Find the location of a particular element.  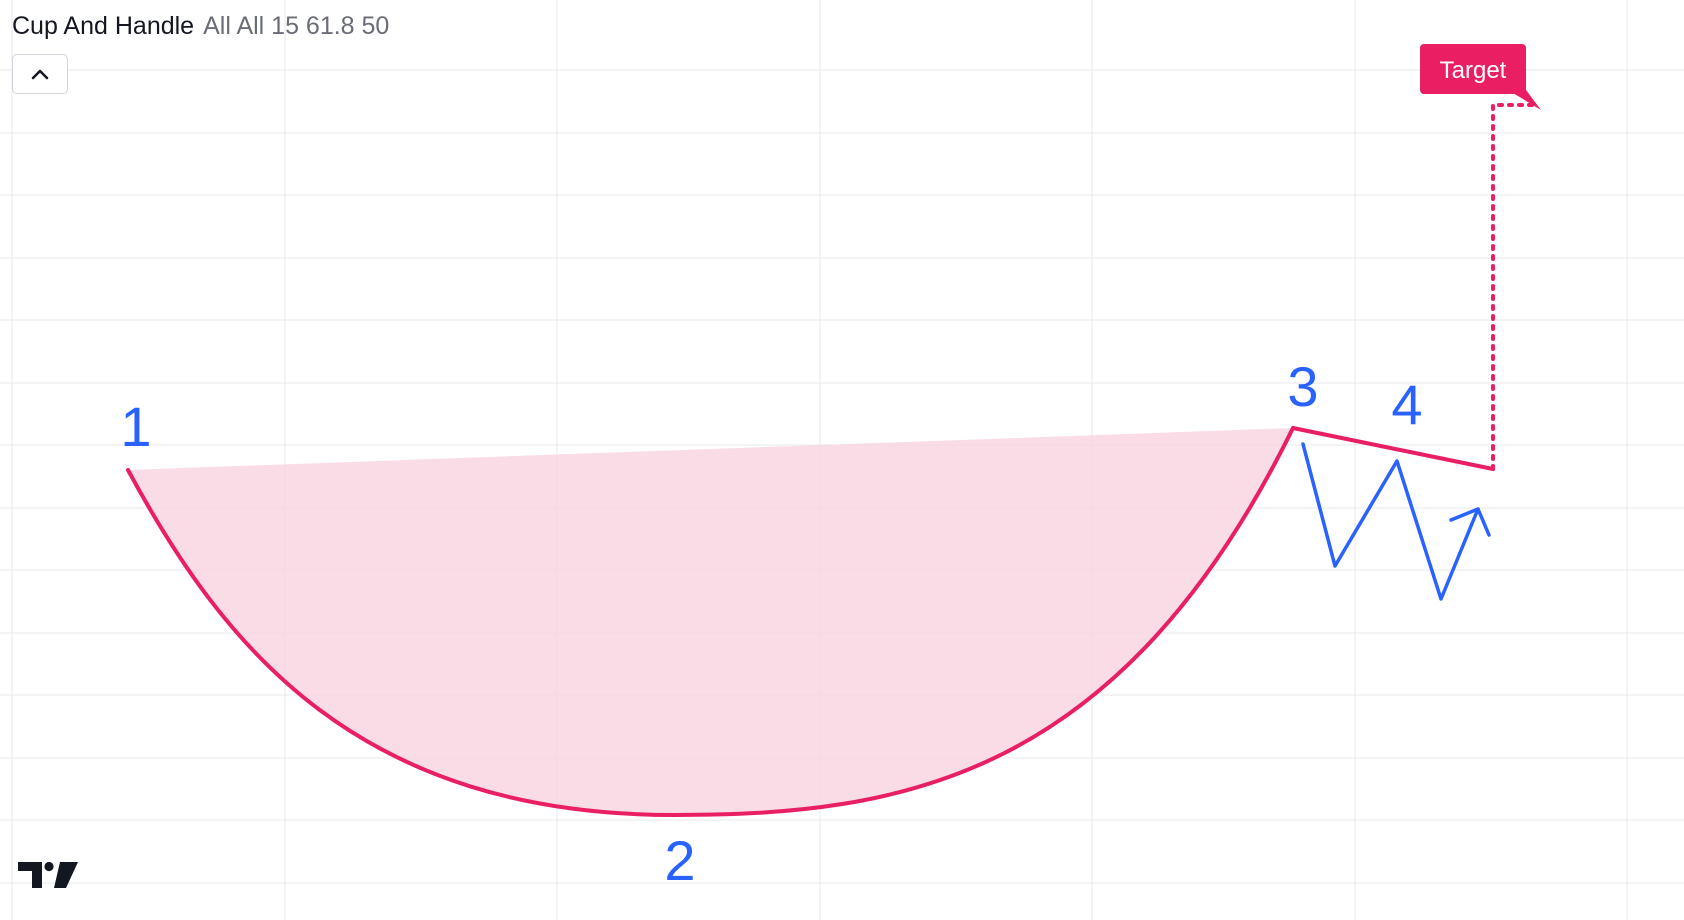

chevron-up-icon is located at coordinates (40, 74).